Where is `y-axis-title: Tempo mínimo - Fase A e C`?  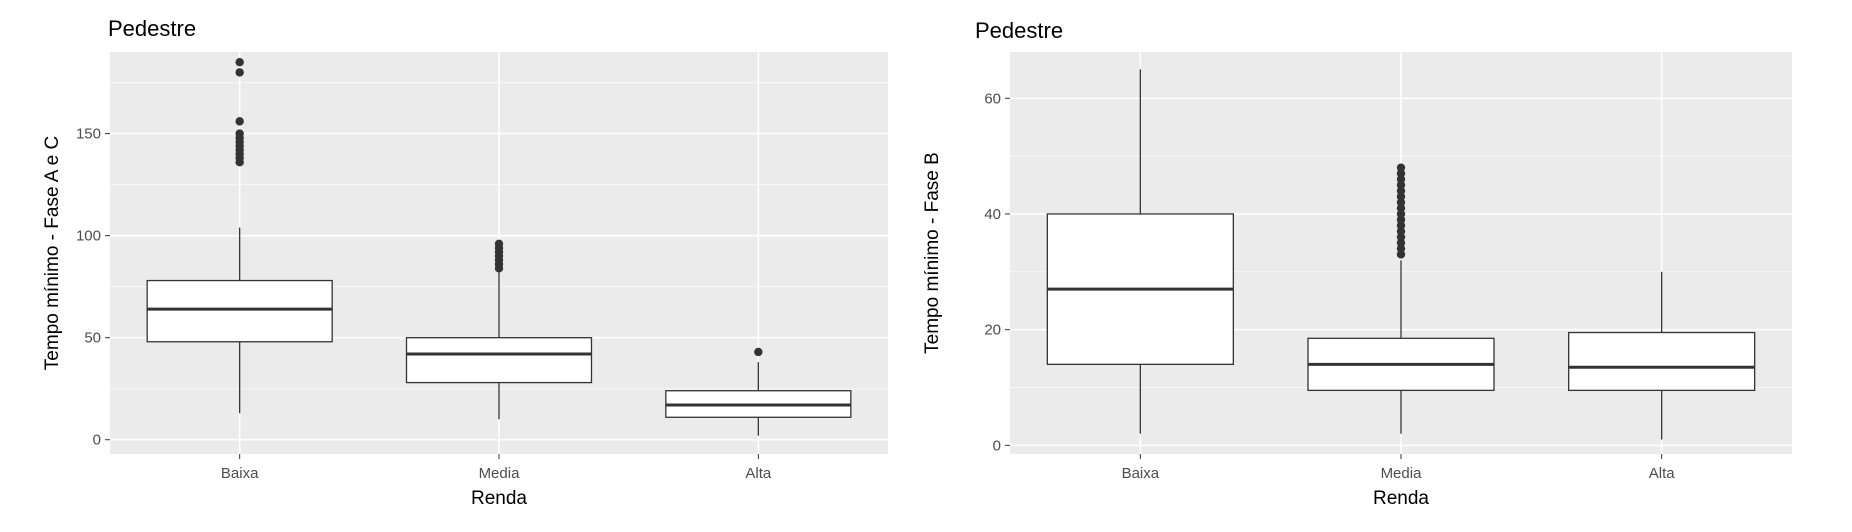 y-axis-title: Tempo mínimo - Fase A e C is located at coordinates (52, 253).